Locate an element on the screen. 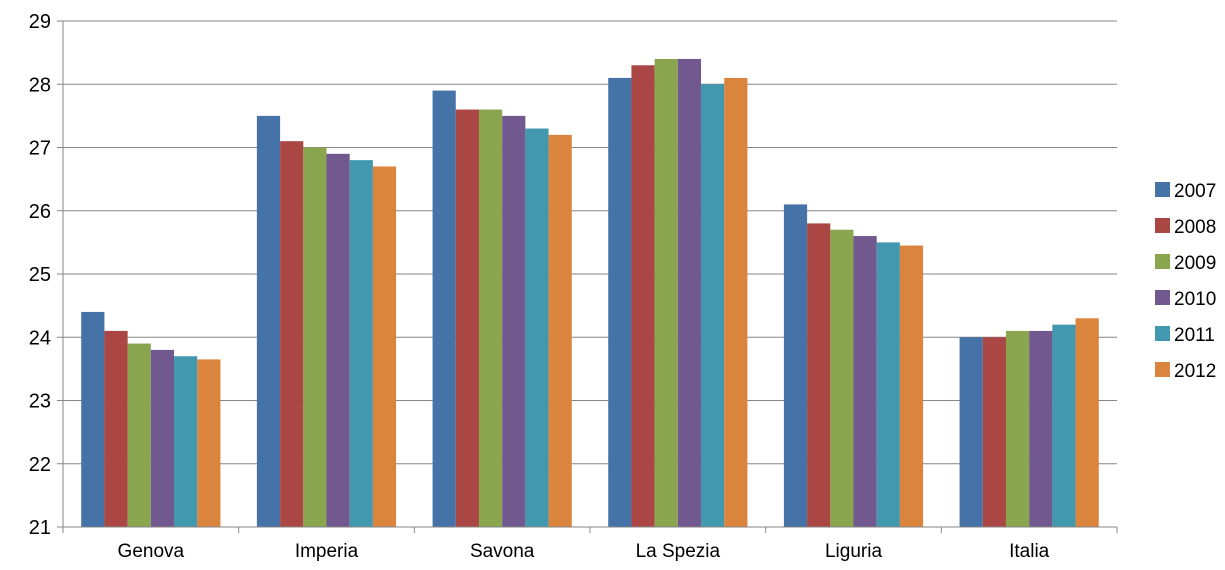 This screenshot has width=1225, height=570. bar-2010-genova is located at coordinates (162, 438).